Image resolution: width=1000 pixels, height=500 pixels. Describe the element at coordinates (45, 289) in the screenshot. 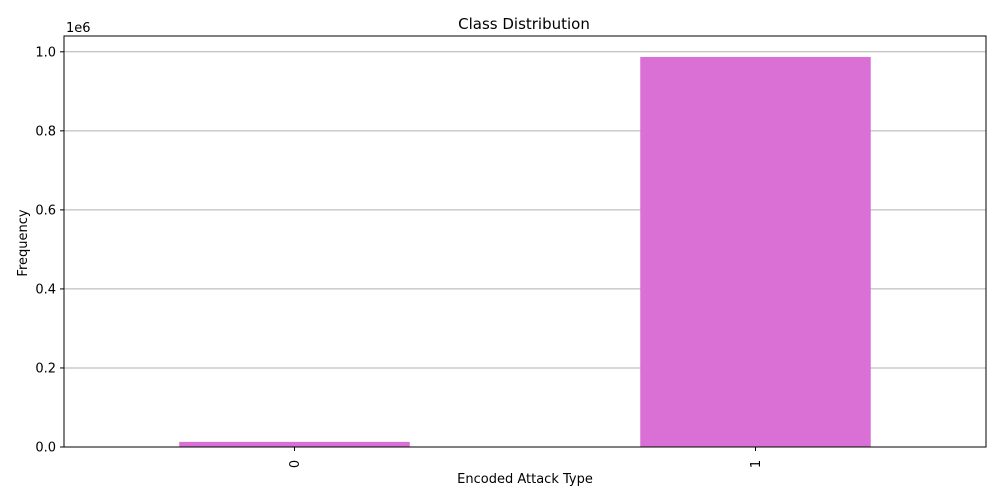

I see `y-tick-label: 0.4` at that location.